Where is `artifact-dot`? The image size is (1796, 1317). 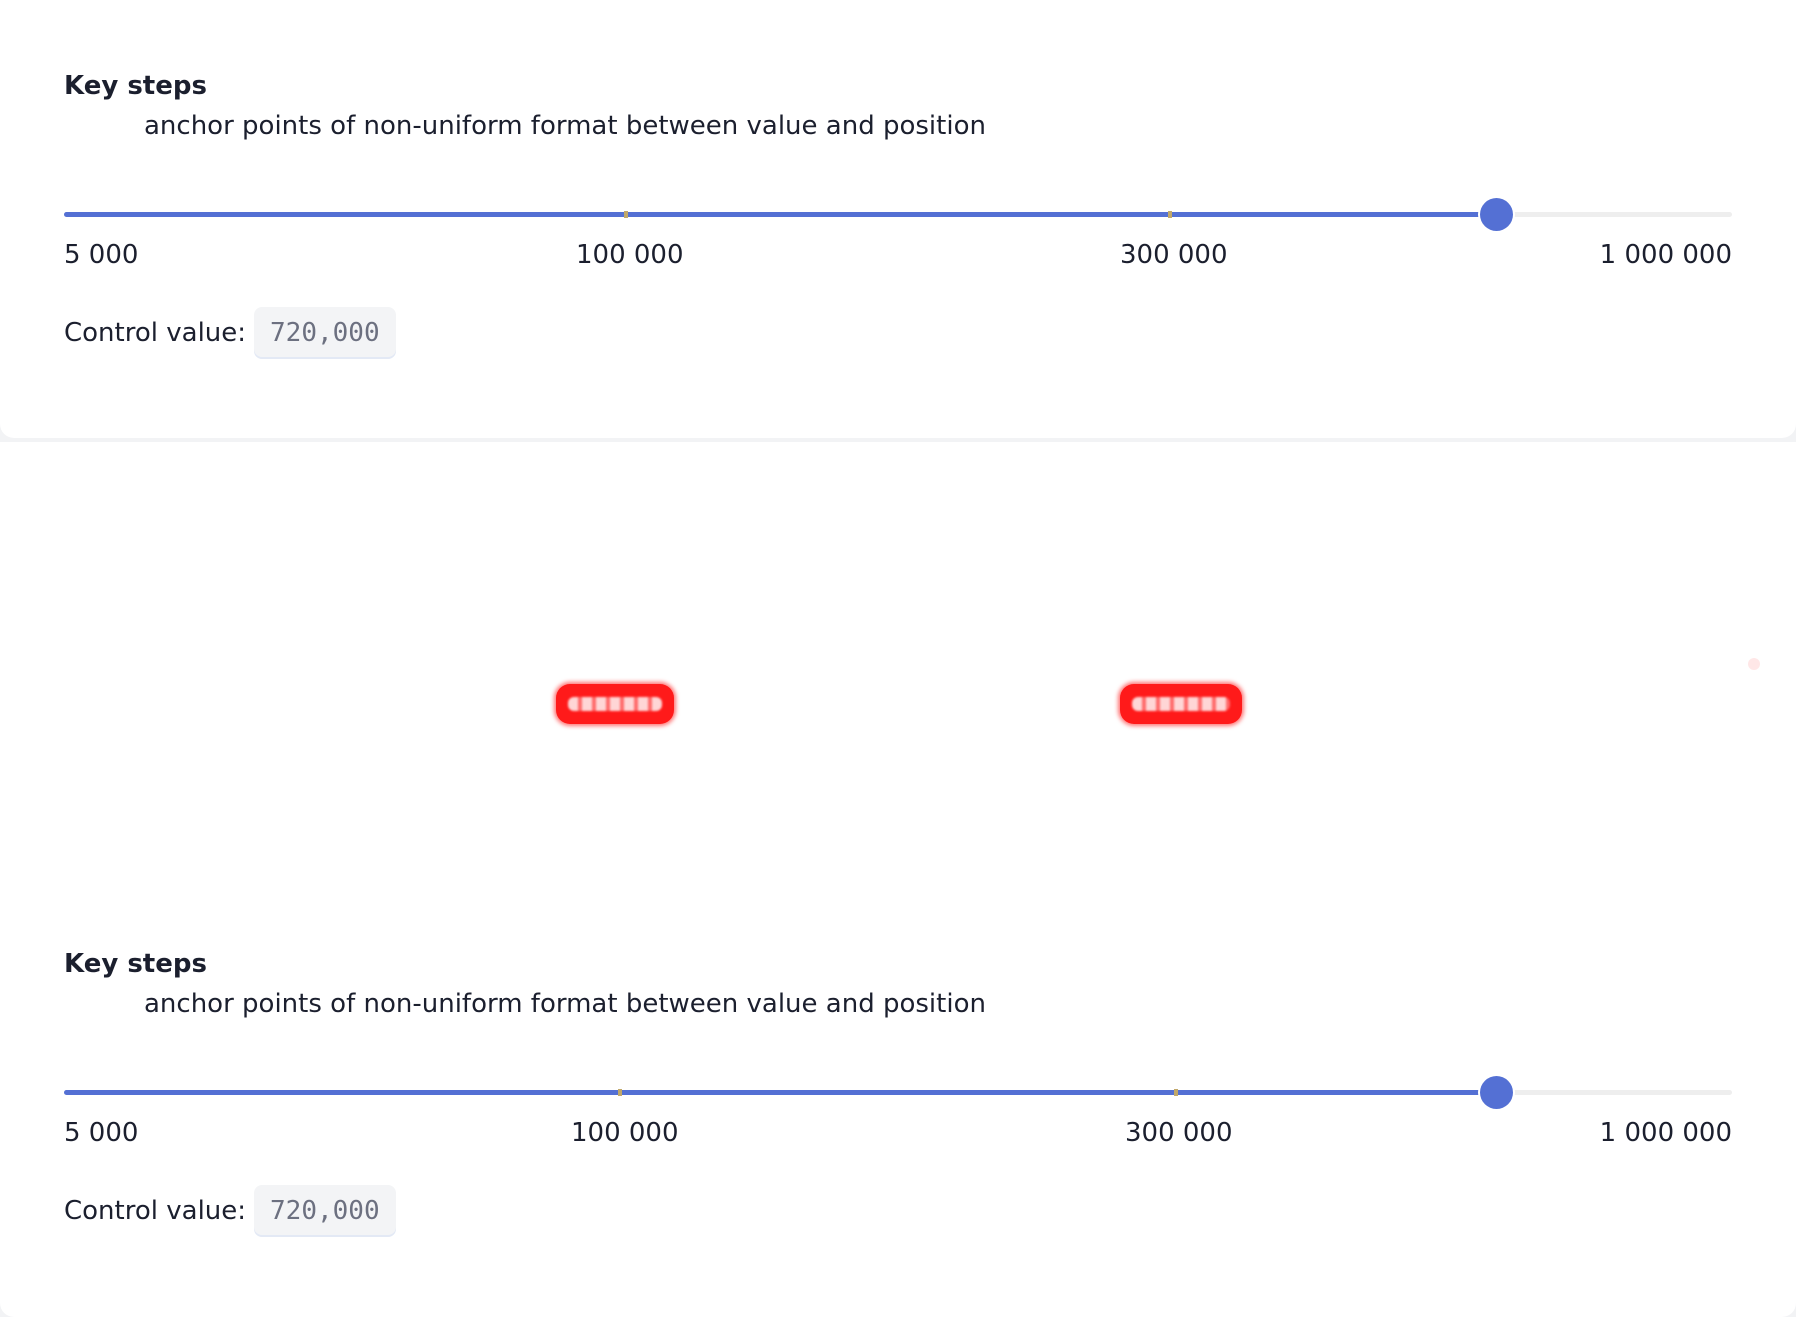 artifact-dot is located at coordinates (1754, 664).